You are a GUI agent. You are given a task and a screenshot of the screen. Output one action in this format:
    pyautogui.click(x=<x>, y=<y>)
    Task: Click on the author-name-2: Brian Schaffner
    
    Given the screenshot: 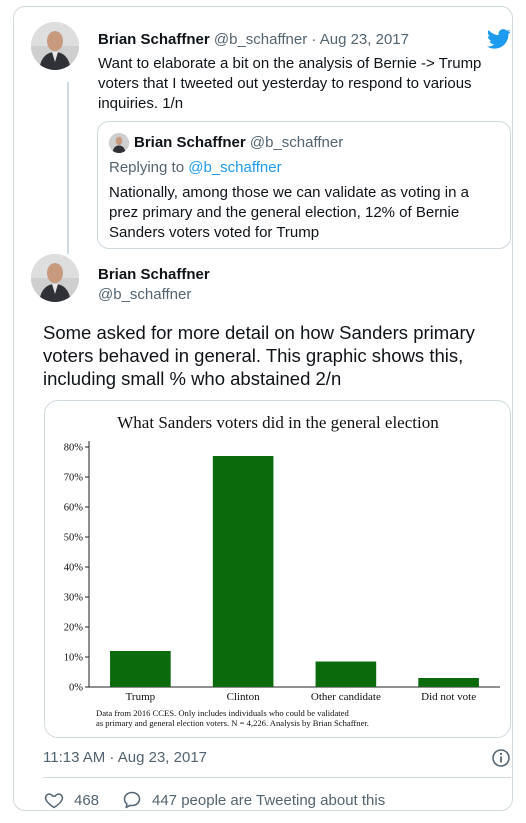 What is the action you would take?
    pyautogui.click(x=154, y=274)
    